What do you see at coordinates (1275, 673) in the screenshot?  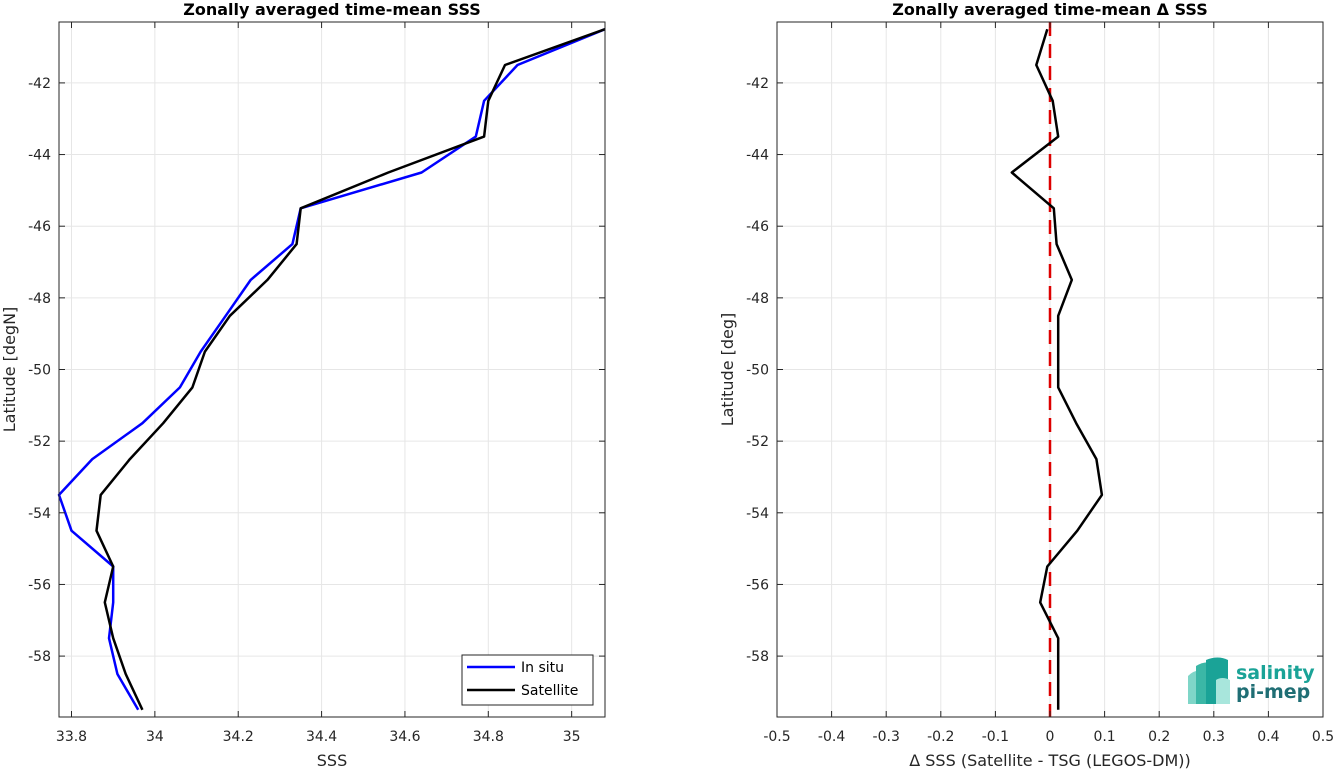 I see `logo-text-salinity: salinity` at bounding box center [1275, 673].